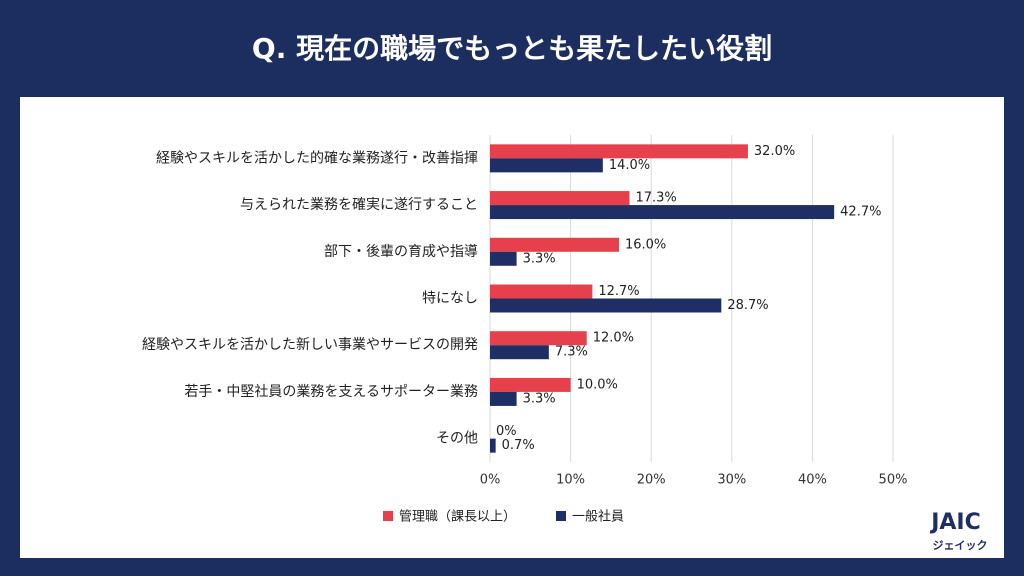  Describe the element at coordinates (860, 212) in the screenshot. I see `value-label: 42.7%` at that location.